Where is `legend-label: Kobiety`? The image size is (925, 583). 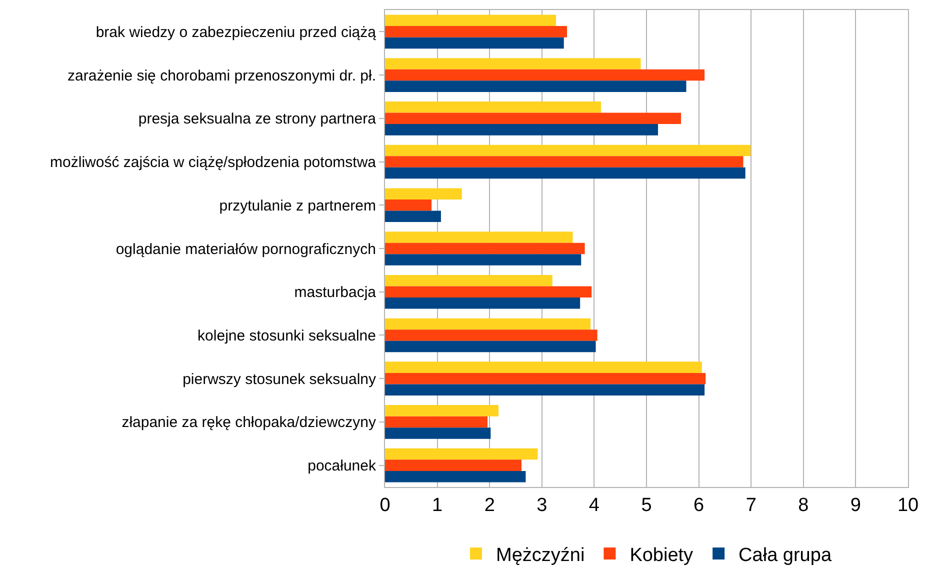 legend-label: Kobiety is located at coordinates (662, 555).